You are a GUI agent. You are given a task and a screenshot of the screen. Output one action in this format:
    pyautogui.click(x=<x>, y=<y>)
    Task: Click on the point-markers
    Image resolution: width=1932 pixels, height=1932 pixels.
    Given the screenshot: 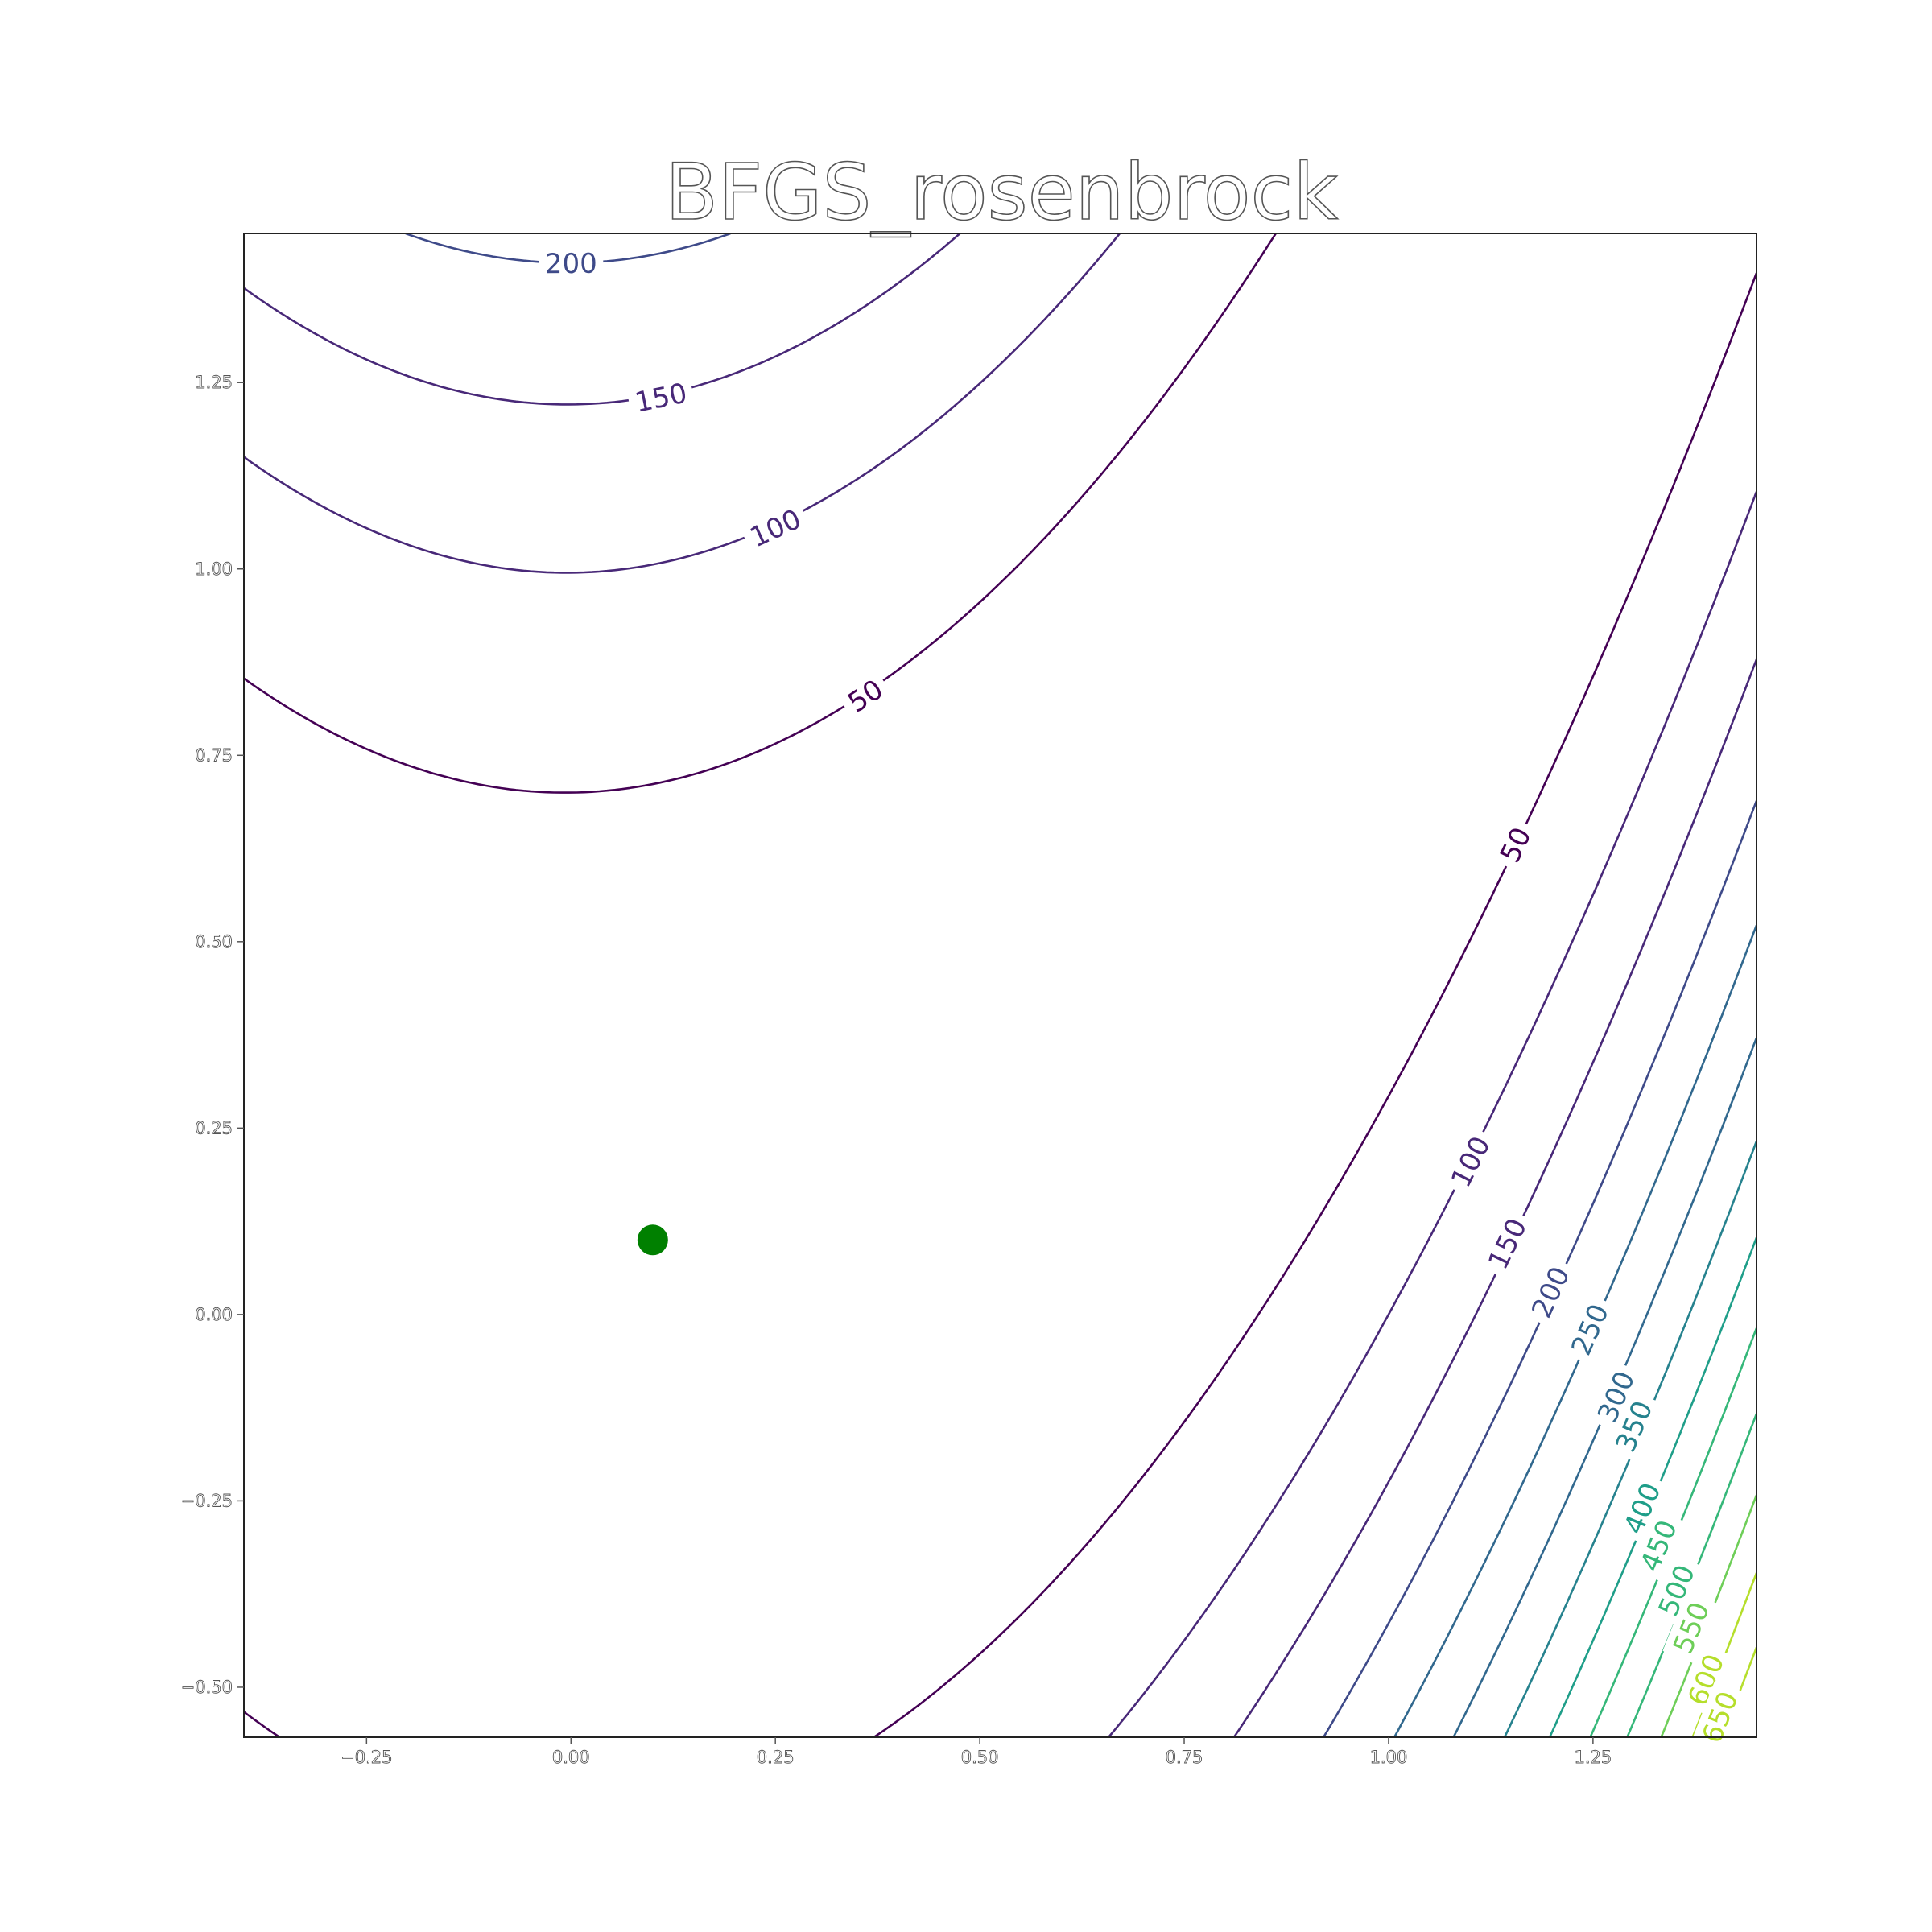 What is the action you would take?
    pyautogui.click(x=652, y=1240)
    